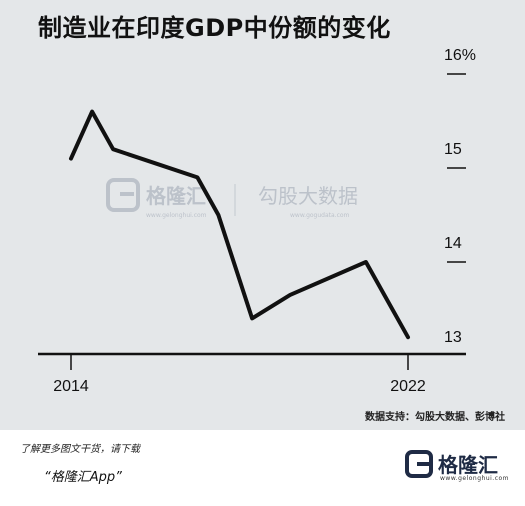 This screenshot has width=525, height=506. What do you see at coordinates (460, 196) in the screenshot?
I see `y-axis: 13 14 15 16%` at bounding box center [460, 196].